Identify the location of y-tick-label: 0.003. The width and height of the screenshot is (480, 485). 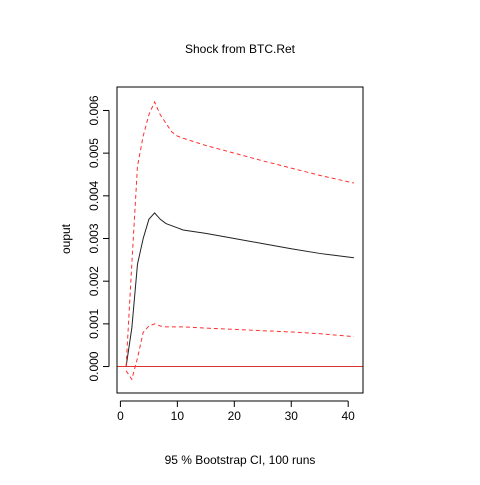
(94, 238).